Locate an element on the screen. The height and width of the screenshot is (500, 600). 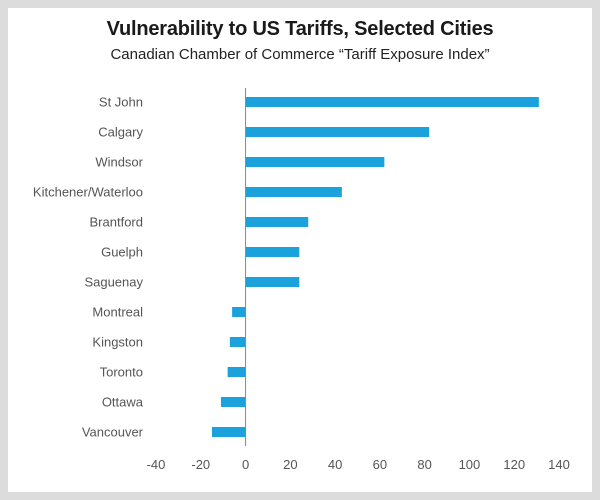
category-label-ottawa: Ottawa is located at coordinates (123, 402).